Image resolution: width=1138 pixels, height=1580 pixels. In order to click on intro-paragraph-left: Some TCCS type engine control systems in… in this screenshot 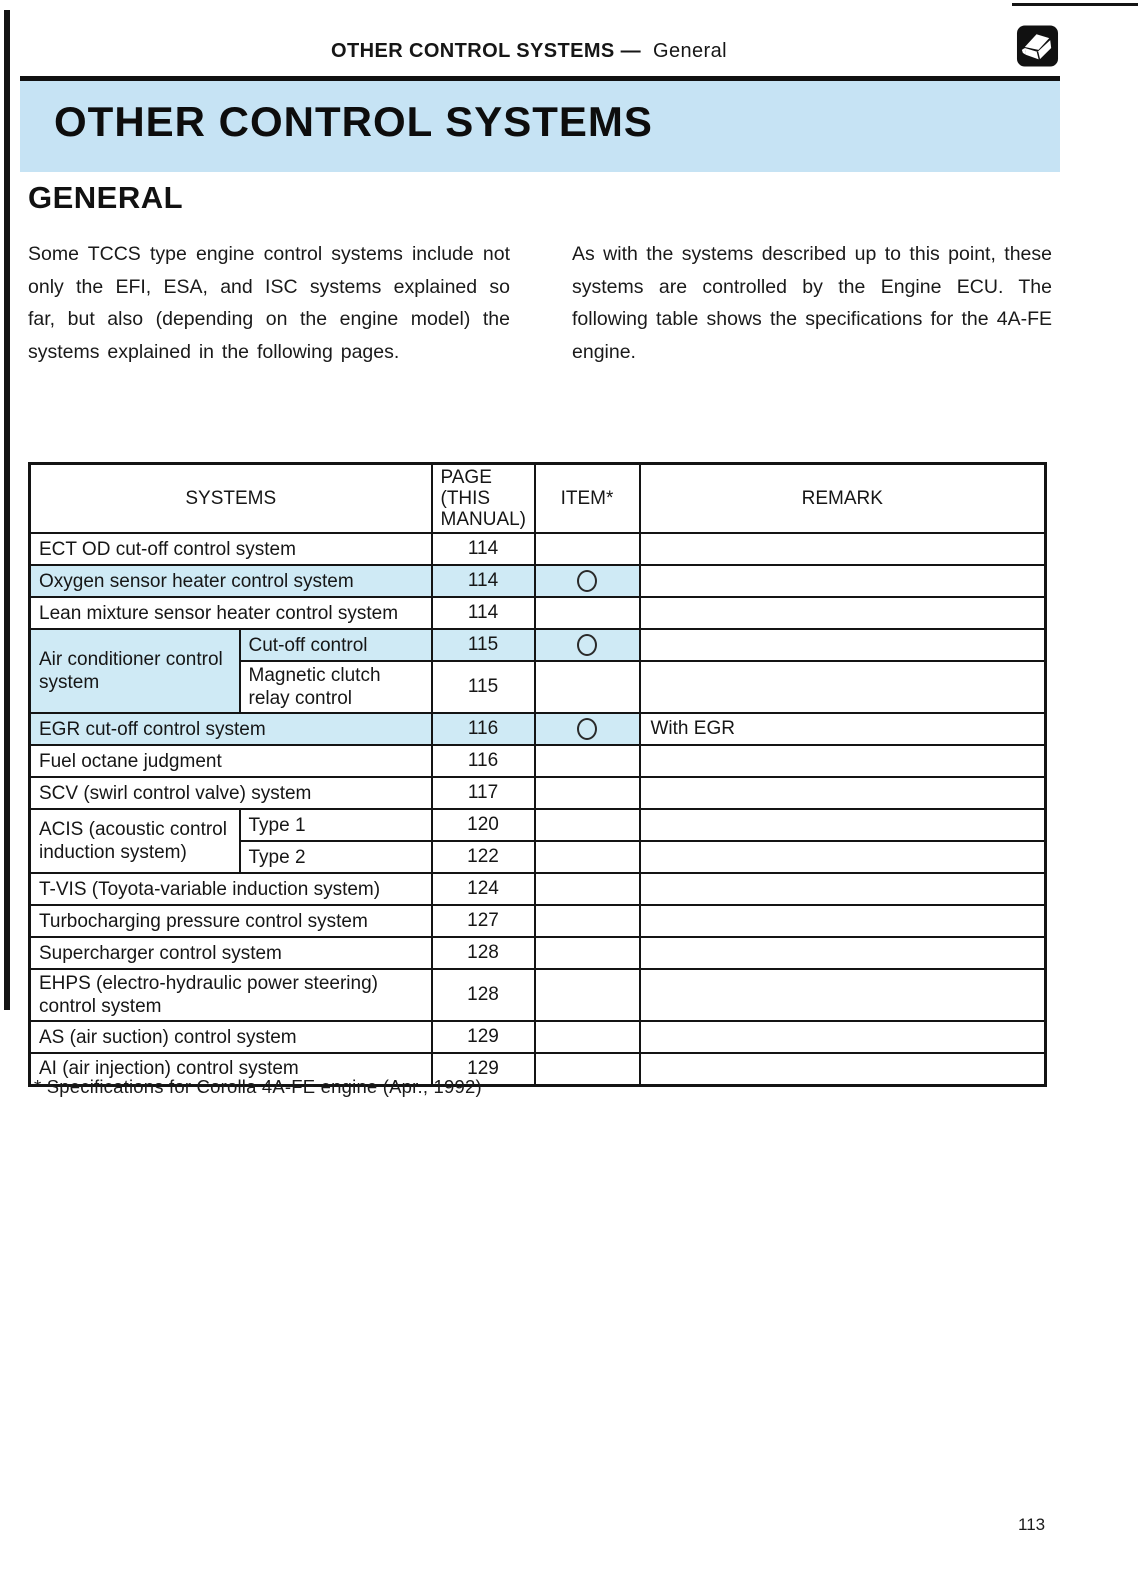, I will do `click(269, 303)`.